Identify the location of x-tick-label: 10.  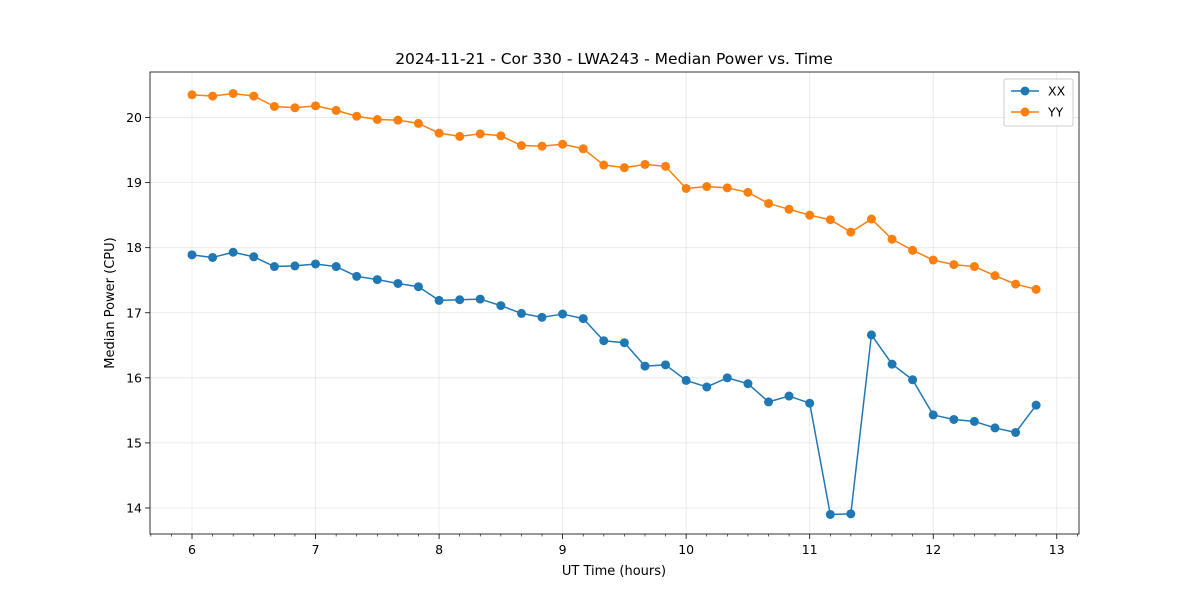
(686, 549).